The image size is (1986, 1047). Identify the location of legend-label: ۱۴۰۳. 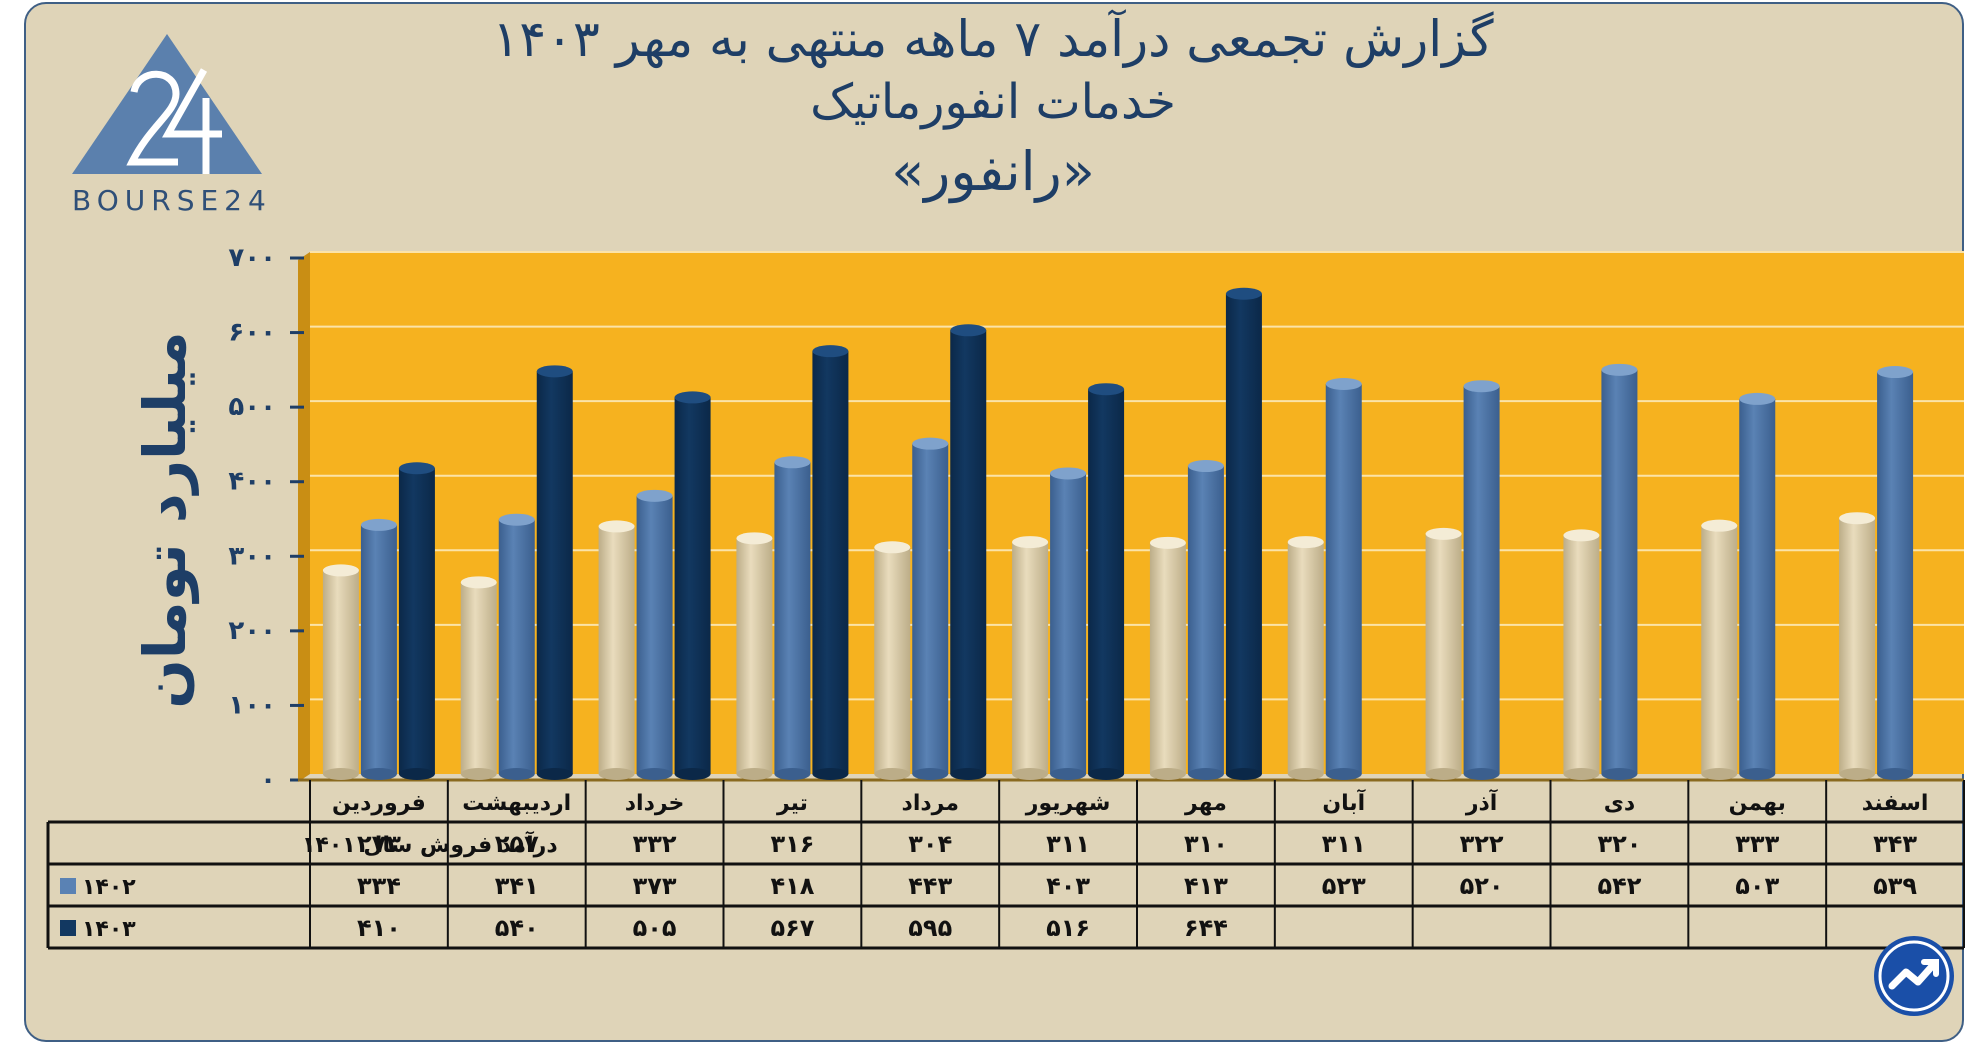
(109, 929).